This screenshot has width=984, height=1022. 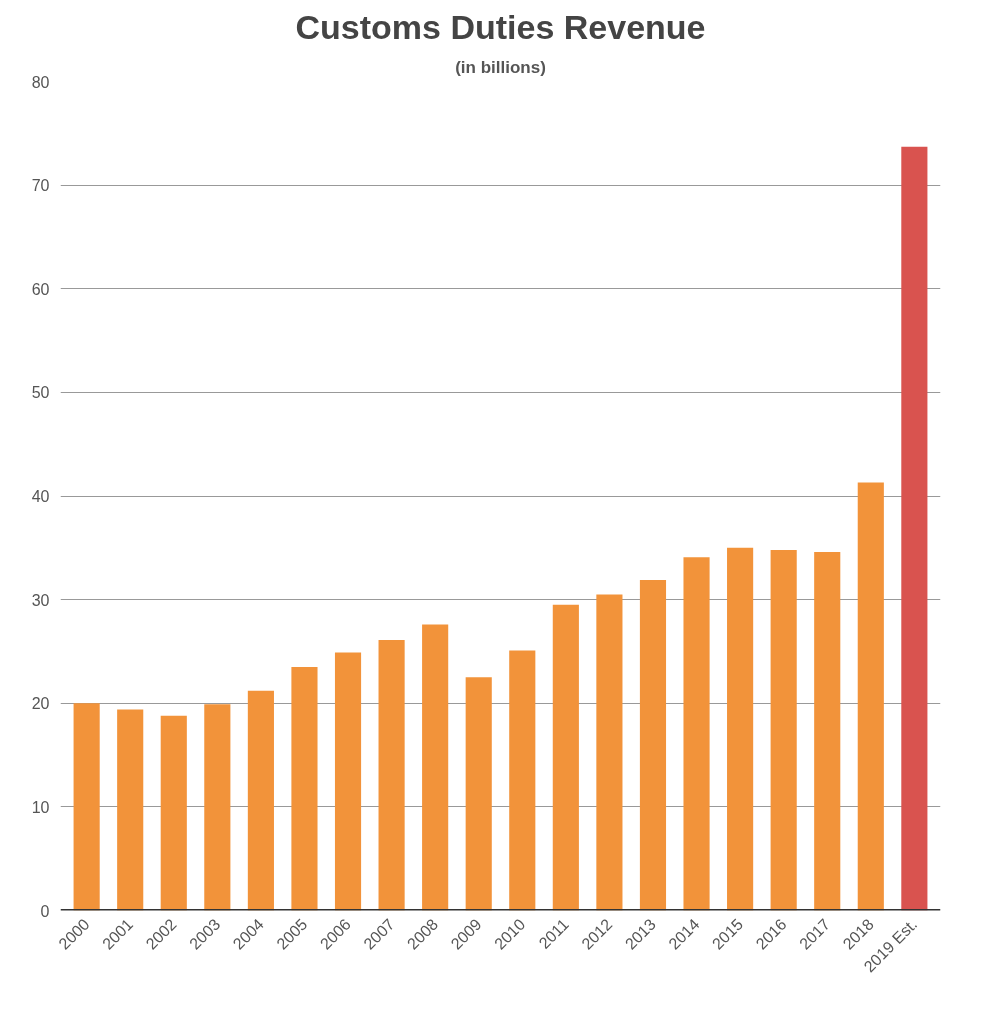 I want to click on y-tick-label: 20, so click(x=40, y=704).